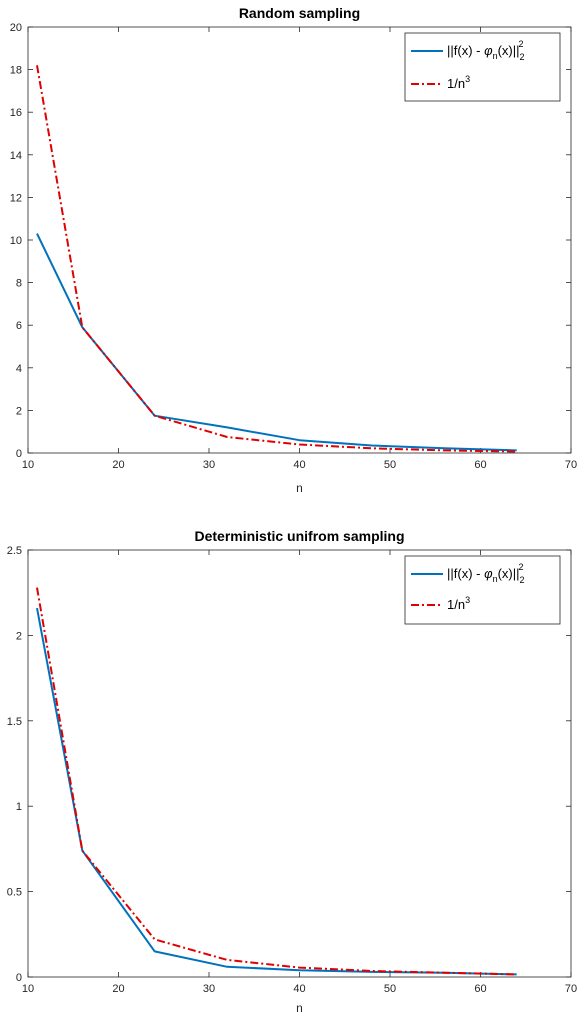  I want to click on y-tick-label: 0.5, so click(14, 893).